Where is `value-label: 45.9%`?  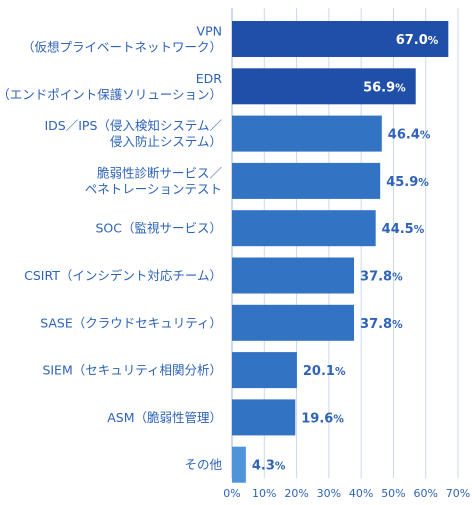 value-label: 45.9% is located at coordinates (407, 182).